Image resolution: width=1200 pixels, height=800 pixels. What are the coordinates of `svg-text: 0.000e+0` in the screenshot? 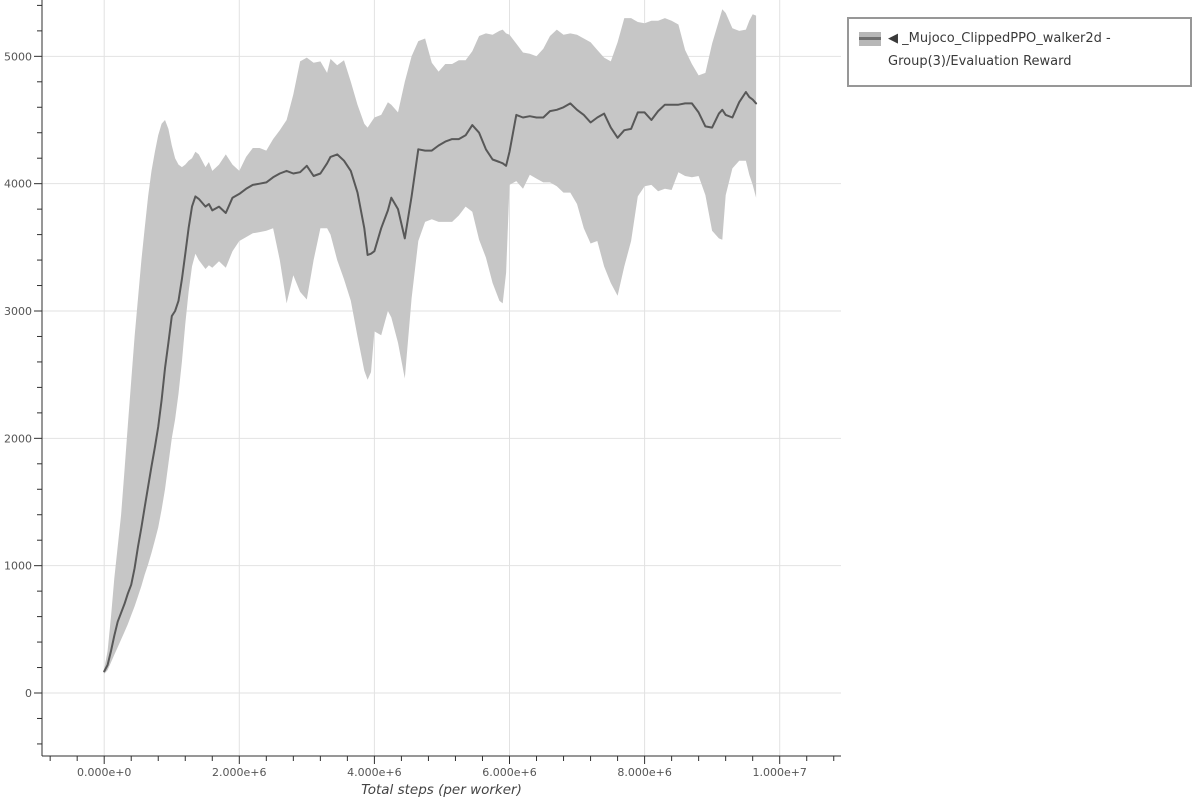 It's located at (104, 772).